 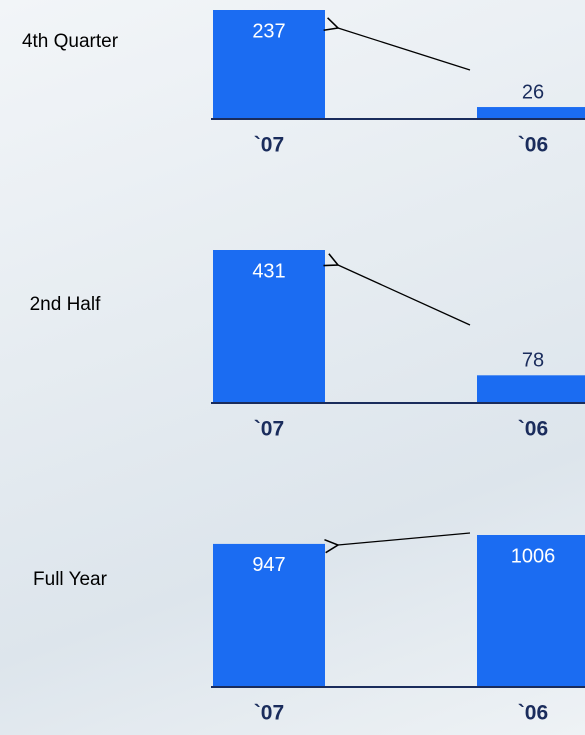 What do you see at coordinates (268, 271) in the screenshot?
I see `value-label: 431` at bounding box center [268, 271].